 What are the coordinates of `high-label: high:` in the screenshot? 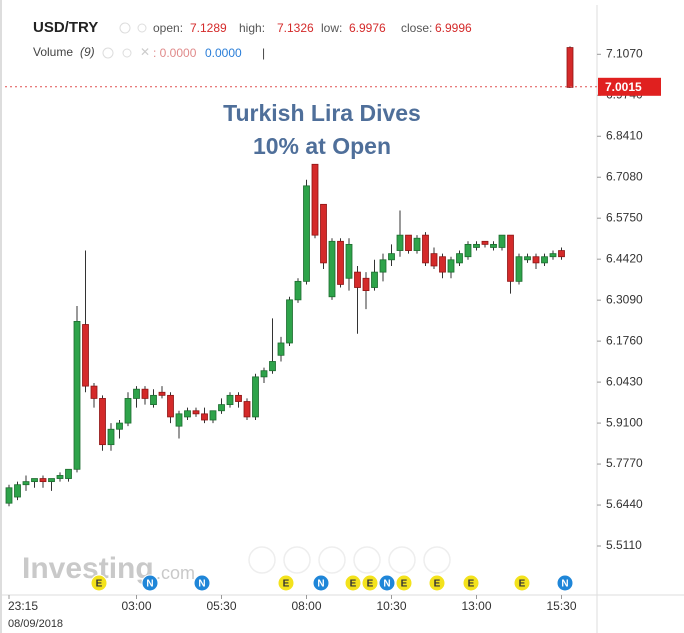 It's located at (252, 28).